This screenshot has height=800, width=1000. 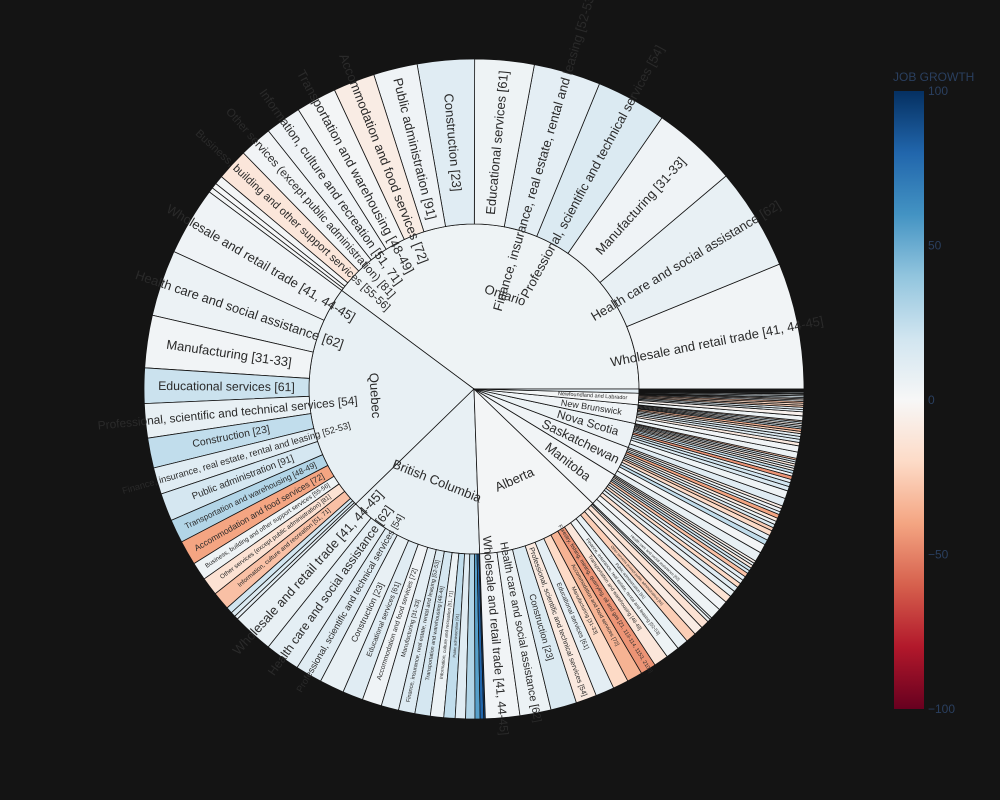 I want to click on colorbar: JOB GROWTH 100 50 0 −50 −100, so click(x=933, y=393).